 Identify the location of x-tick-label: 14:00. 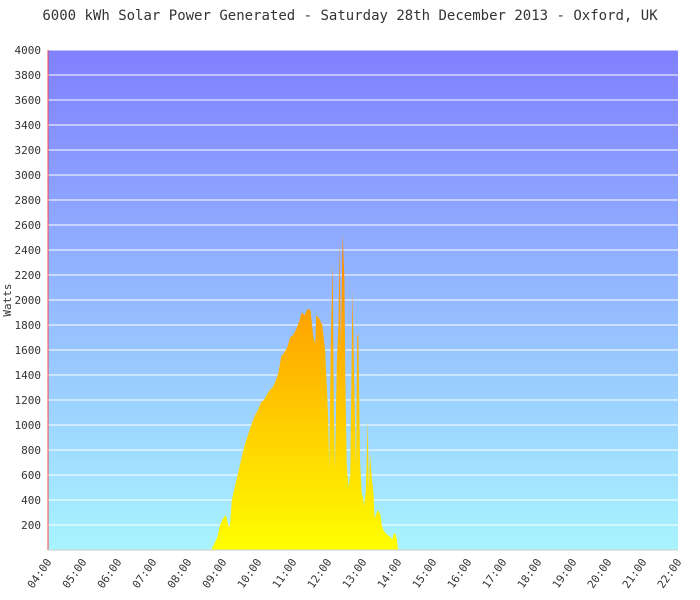
(390, 573).